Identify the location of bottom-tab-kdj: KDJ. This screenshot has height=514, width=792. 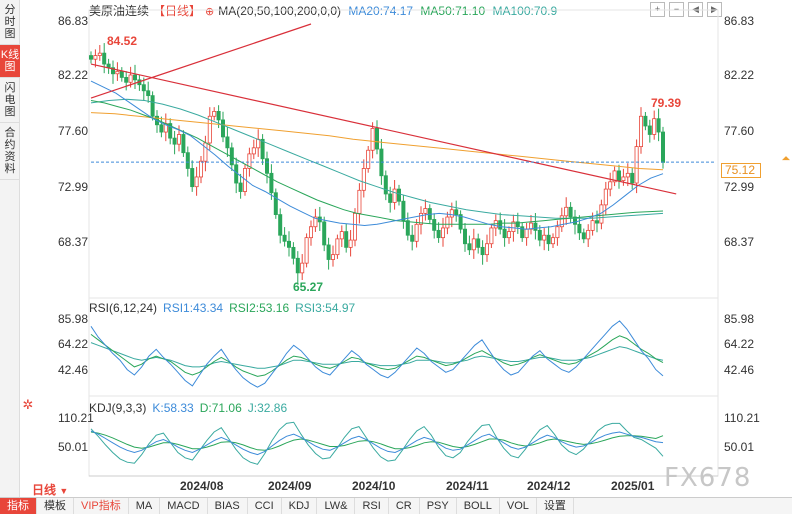
(300, 506).